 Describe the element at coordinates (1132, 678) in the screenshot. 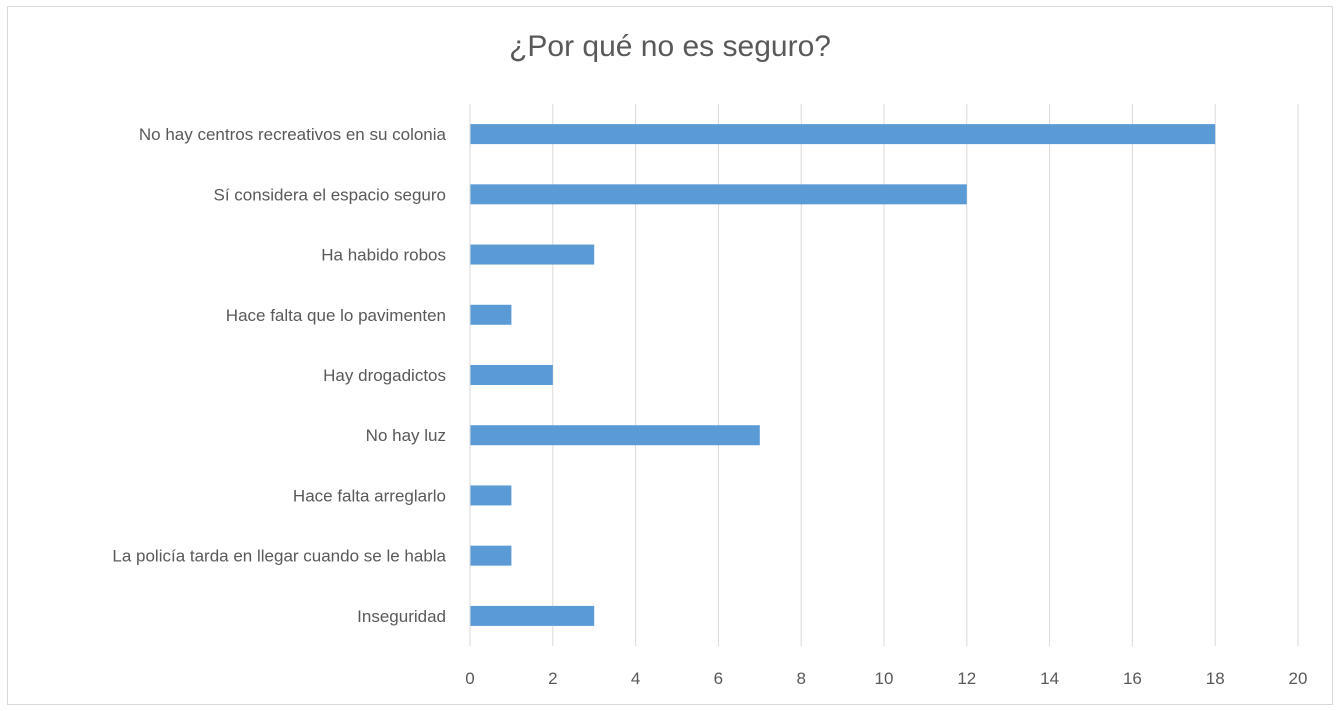

I see `x-tick-label: 16` at that location.